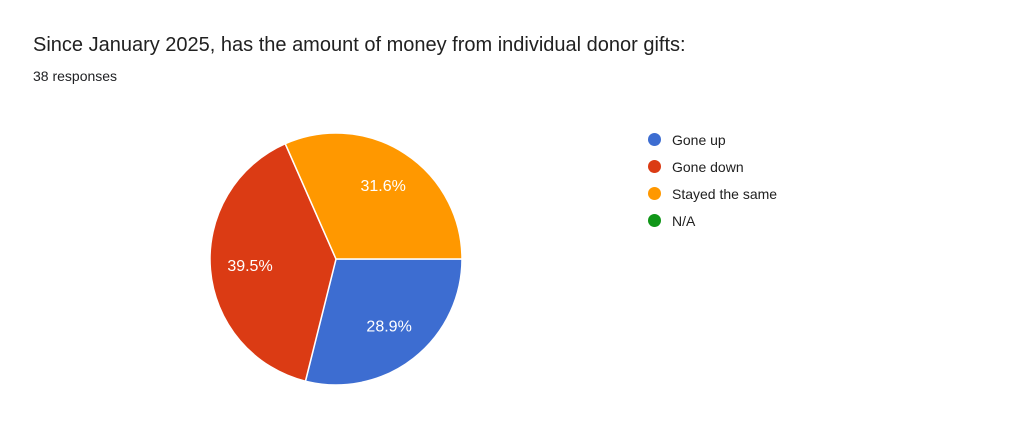  I want to click on legend: Gone up Gone down Stayed the same N/A, so click(712, 180).